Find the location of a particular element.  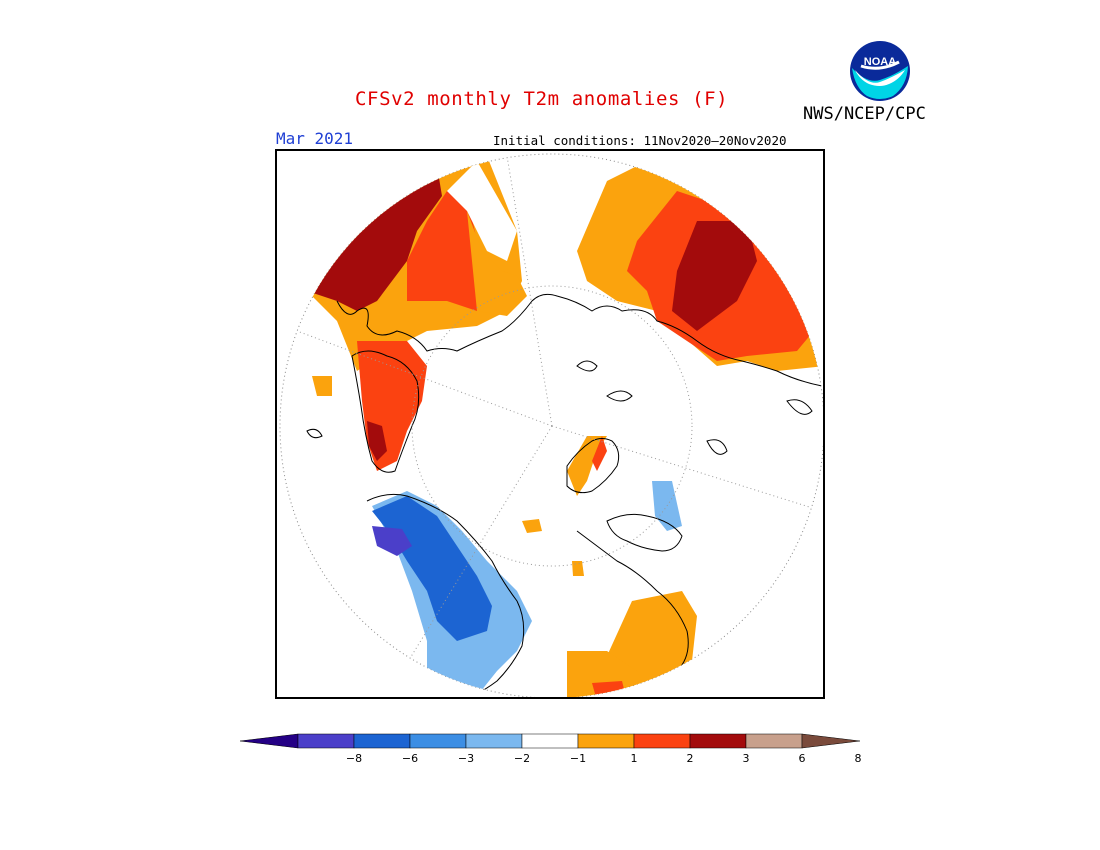

anomaly-region-small-orange is located at coordinates (578, 568).